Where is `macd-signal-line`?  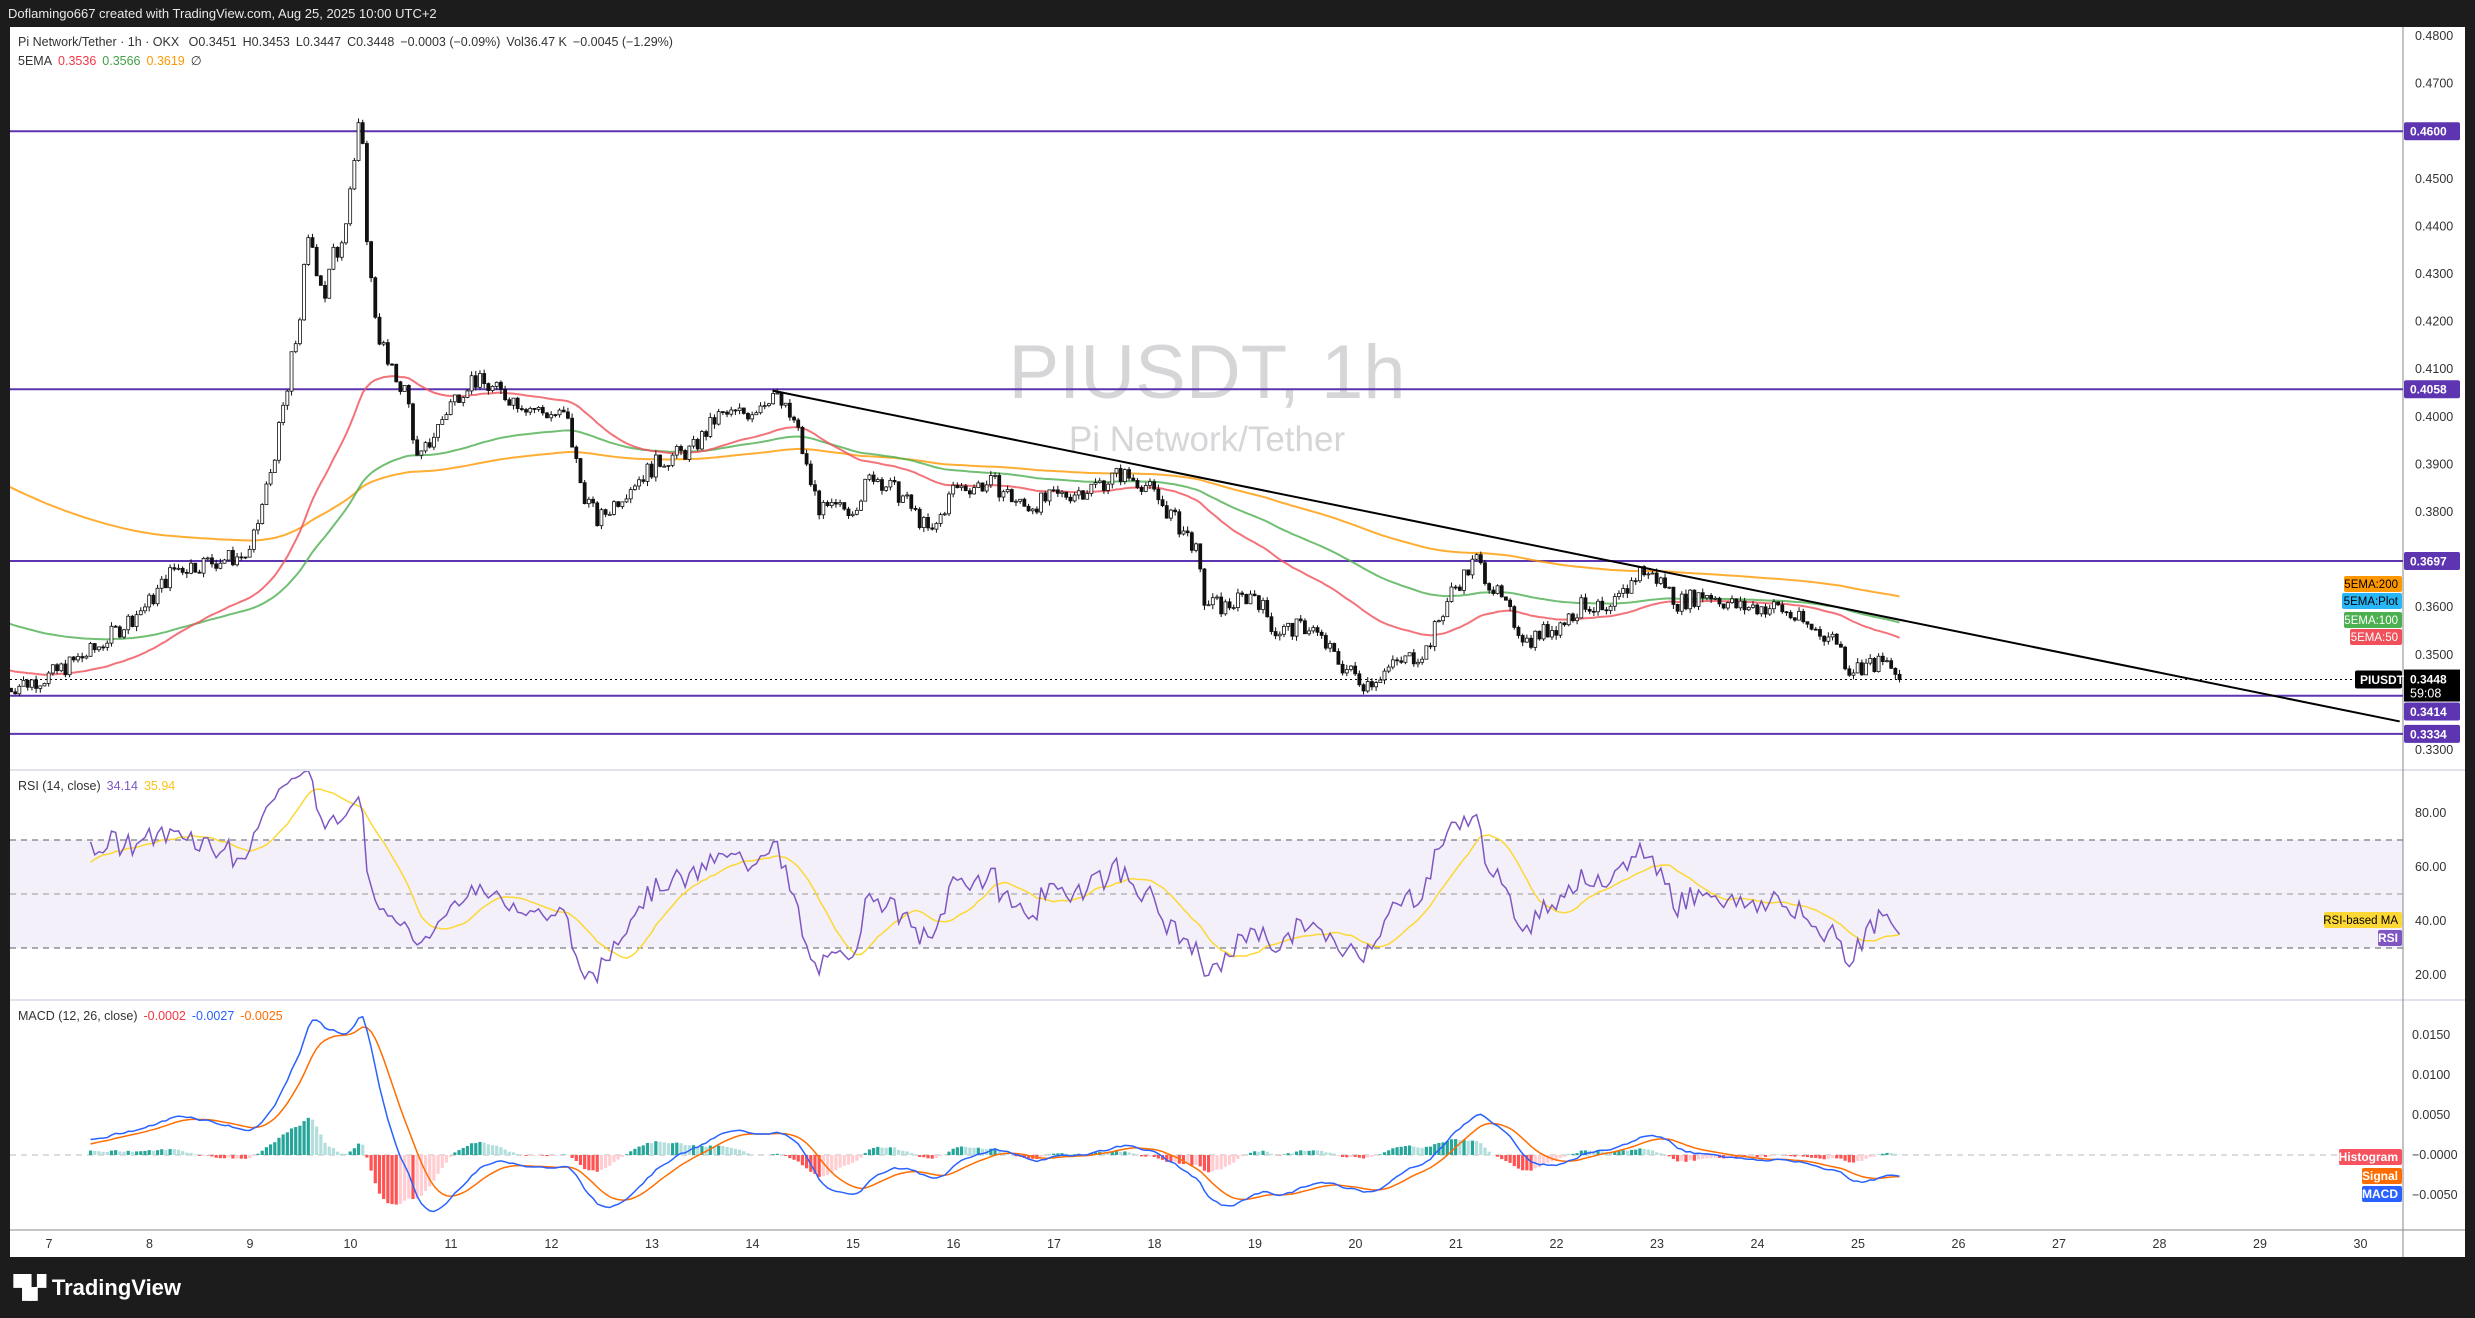
macd-signal-line is located at coordinates (995, 1113).